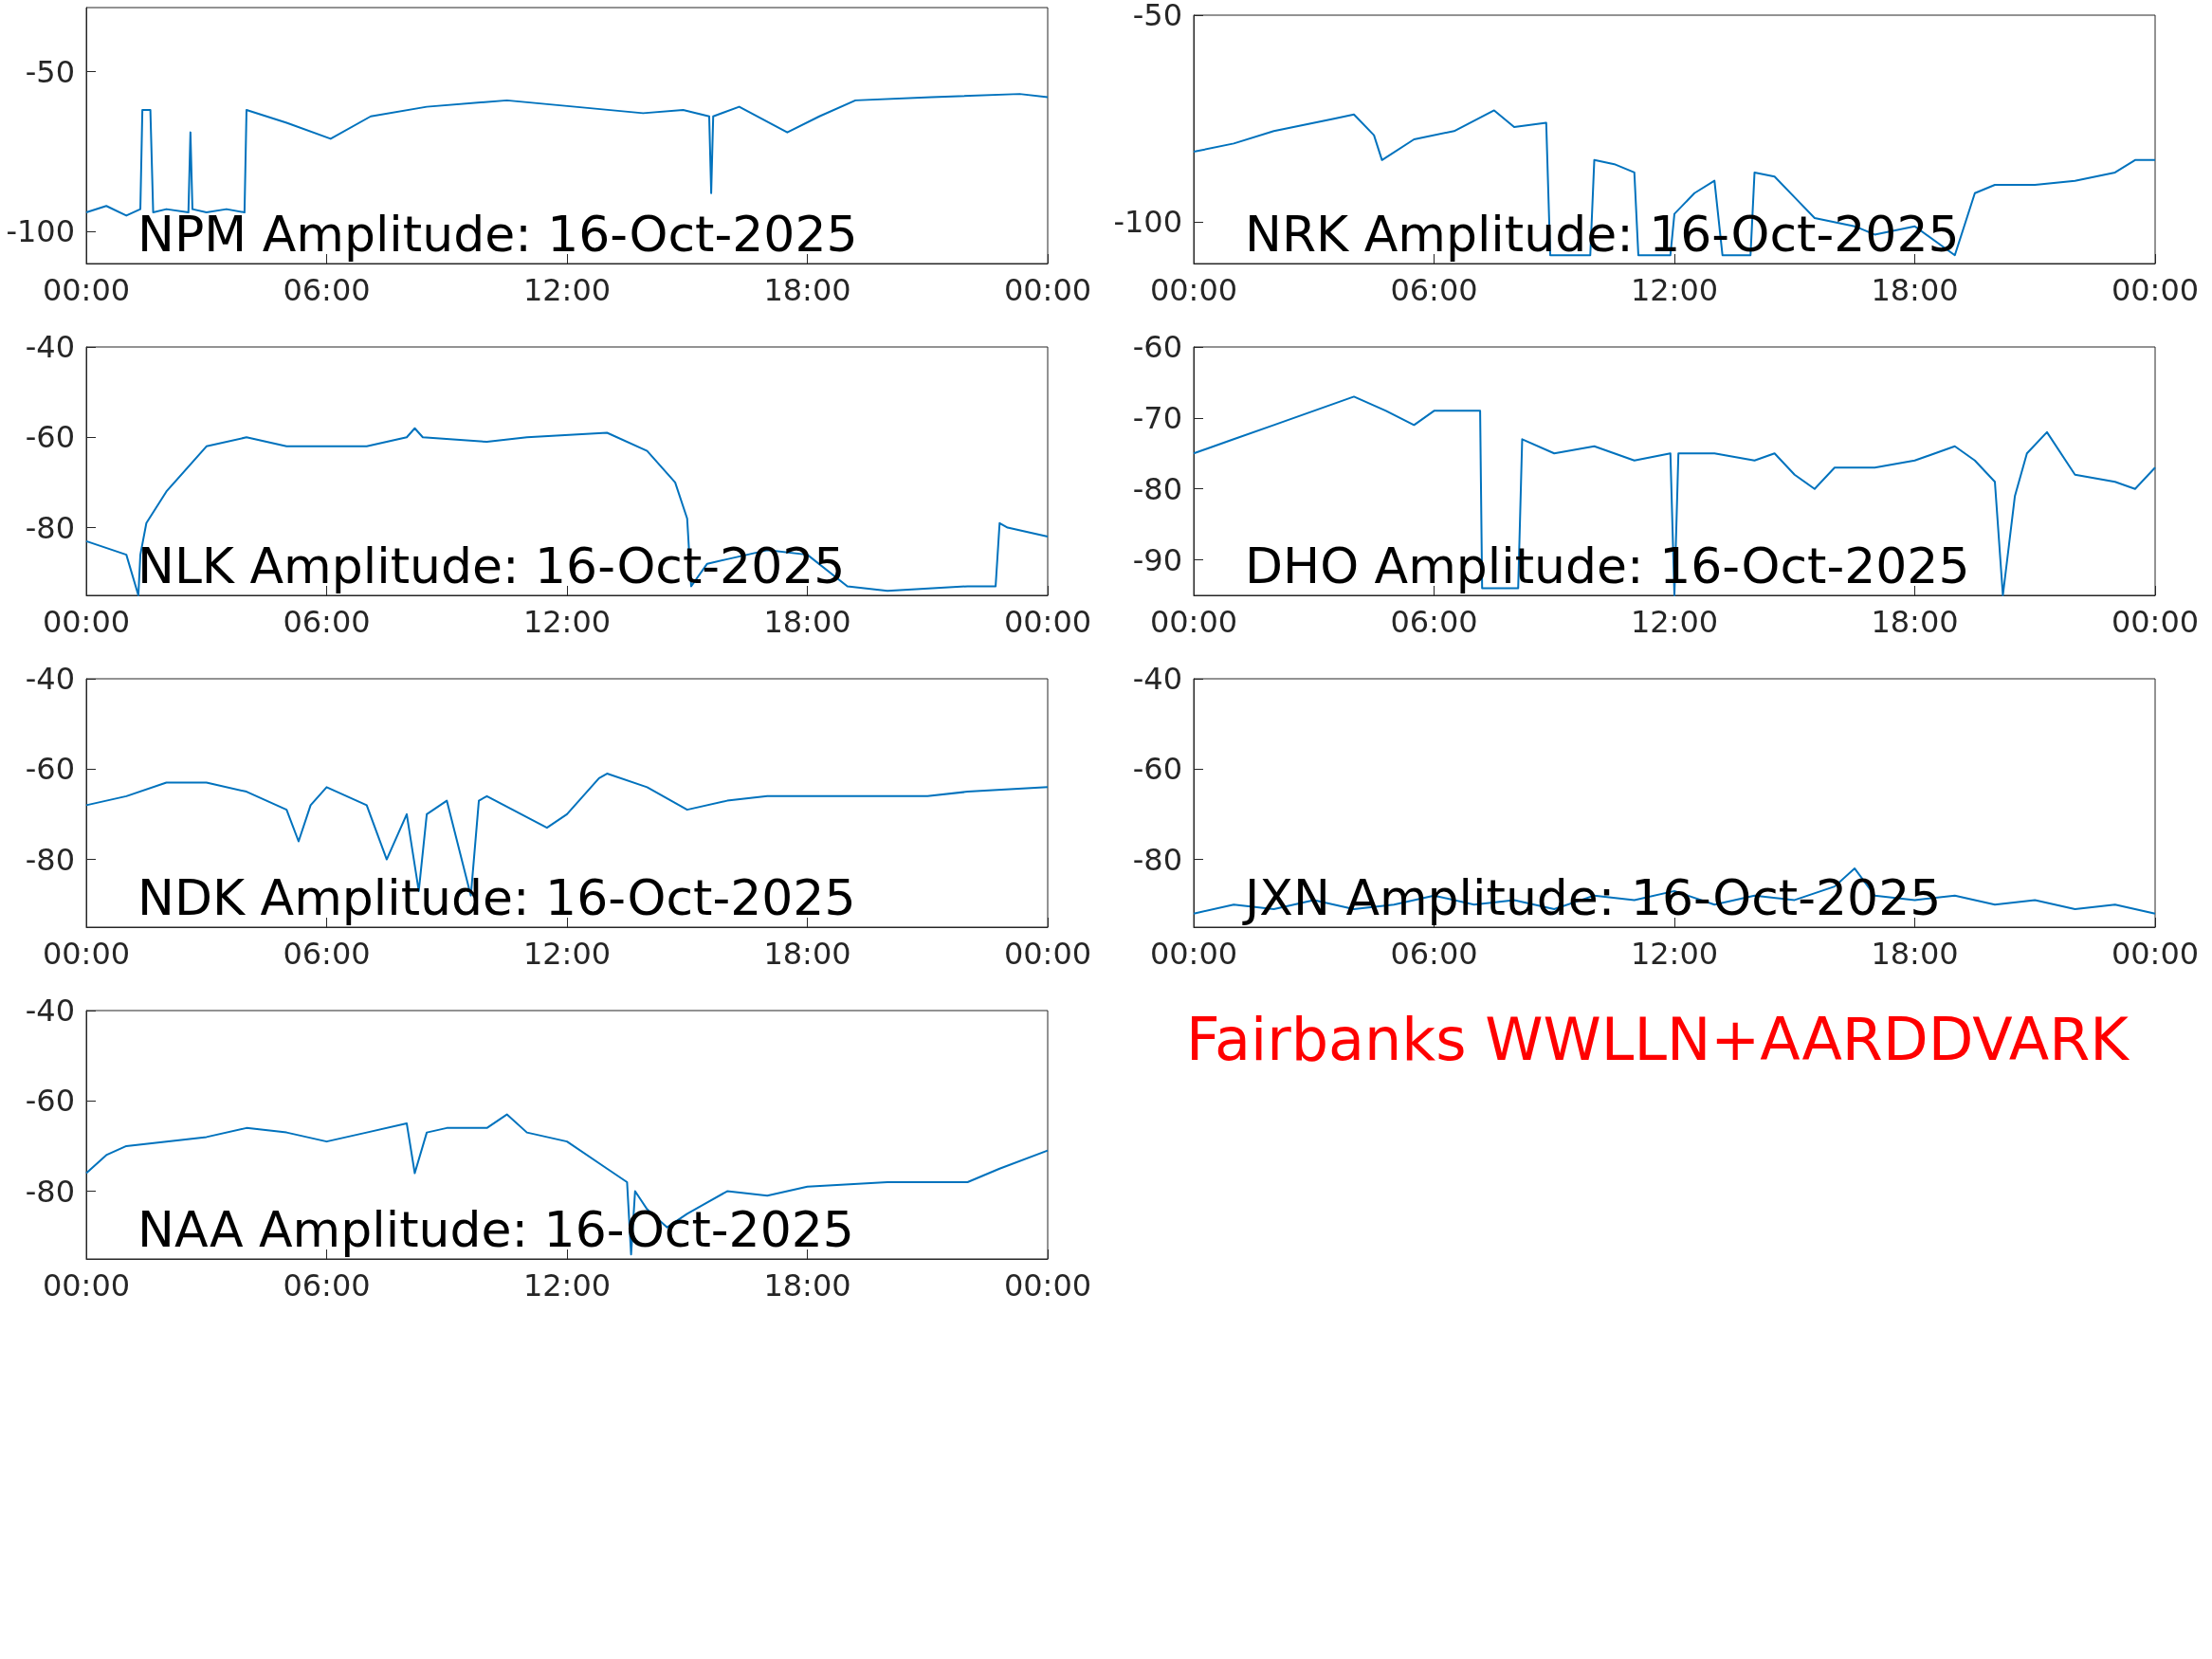 This screenshot has width=2212, height=1659. What do you see at coordinates (1157, 559) in the screenshot?
I see `y-tick-label: -90` at bounding box center [1157, 559].